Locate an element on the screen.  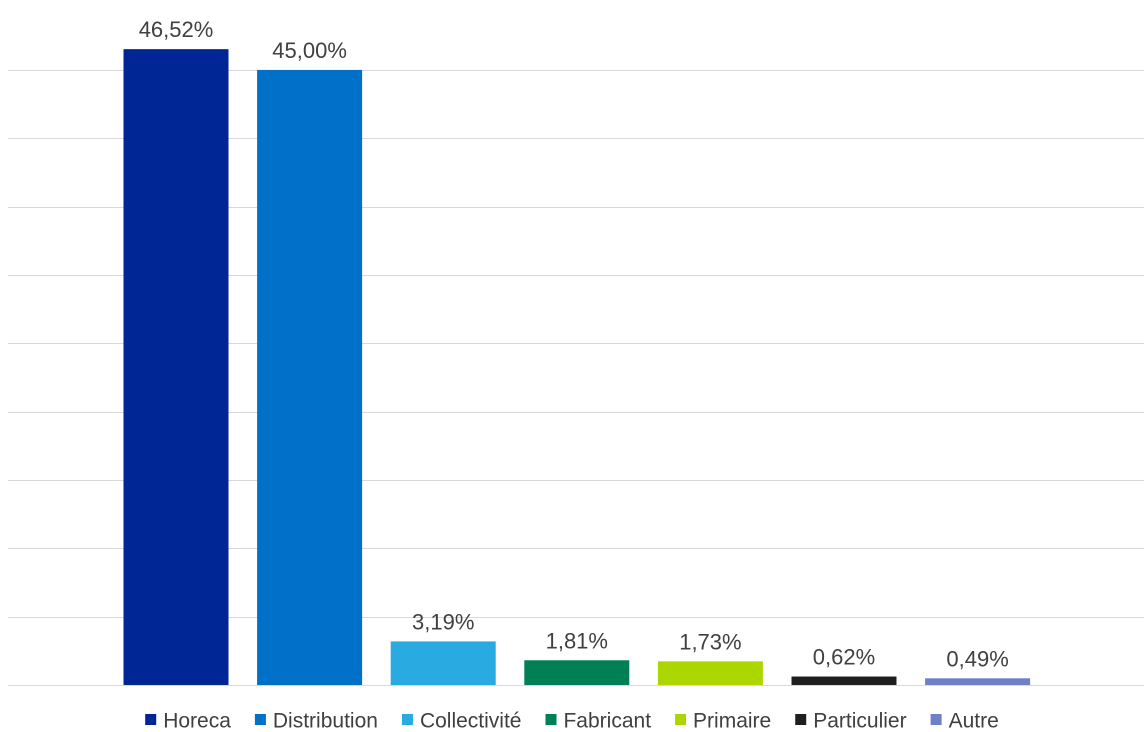
bar-collectivité is located at coordinates (443, 663).